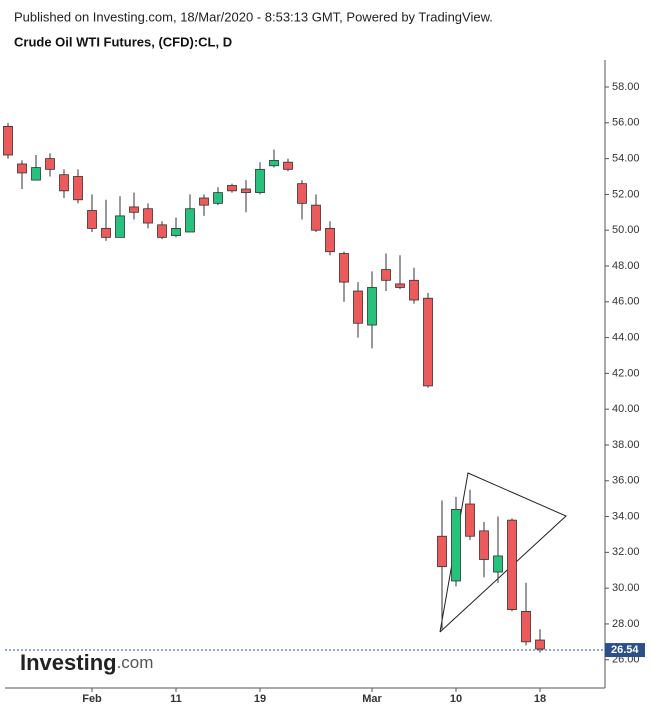 The height and width of the screenshot is (709, 651). I want to click on y-tick-label: 50.00, so click(626, 230).